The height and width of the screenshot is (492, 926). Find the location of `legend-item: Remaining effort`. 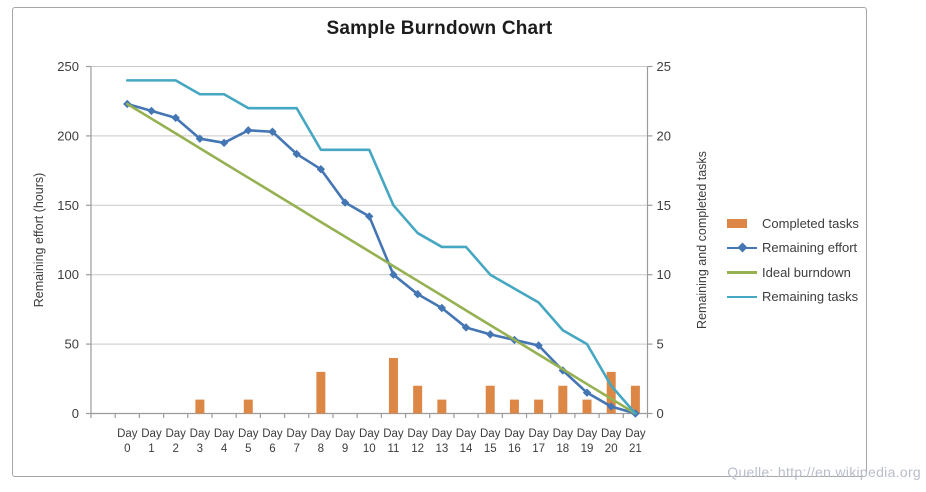

legend-item: Remaining effort is located at coordinates (793, 248).